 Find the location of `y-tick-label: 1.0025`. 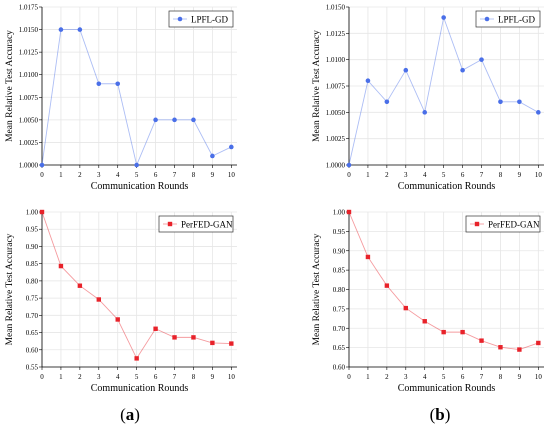

y-tick-label: 1.0025 is located at coordinates (29, 143).